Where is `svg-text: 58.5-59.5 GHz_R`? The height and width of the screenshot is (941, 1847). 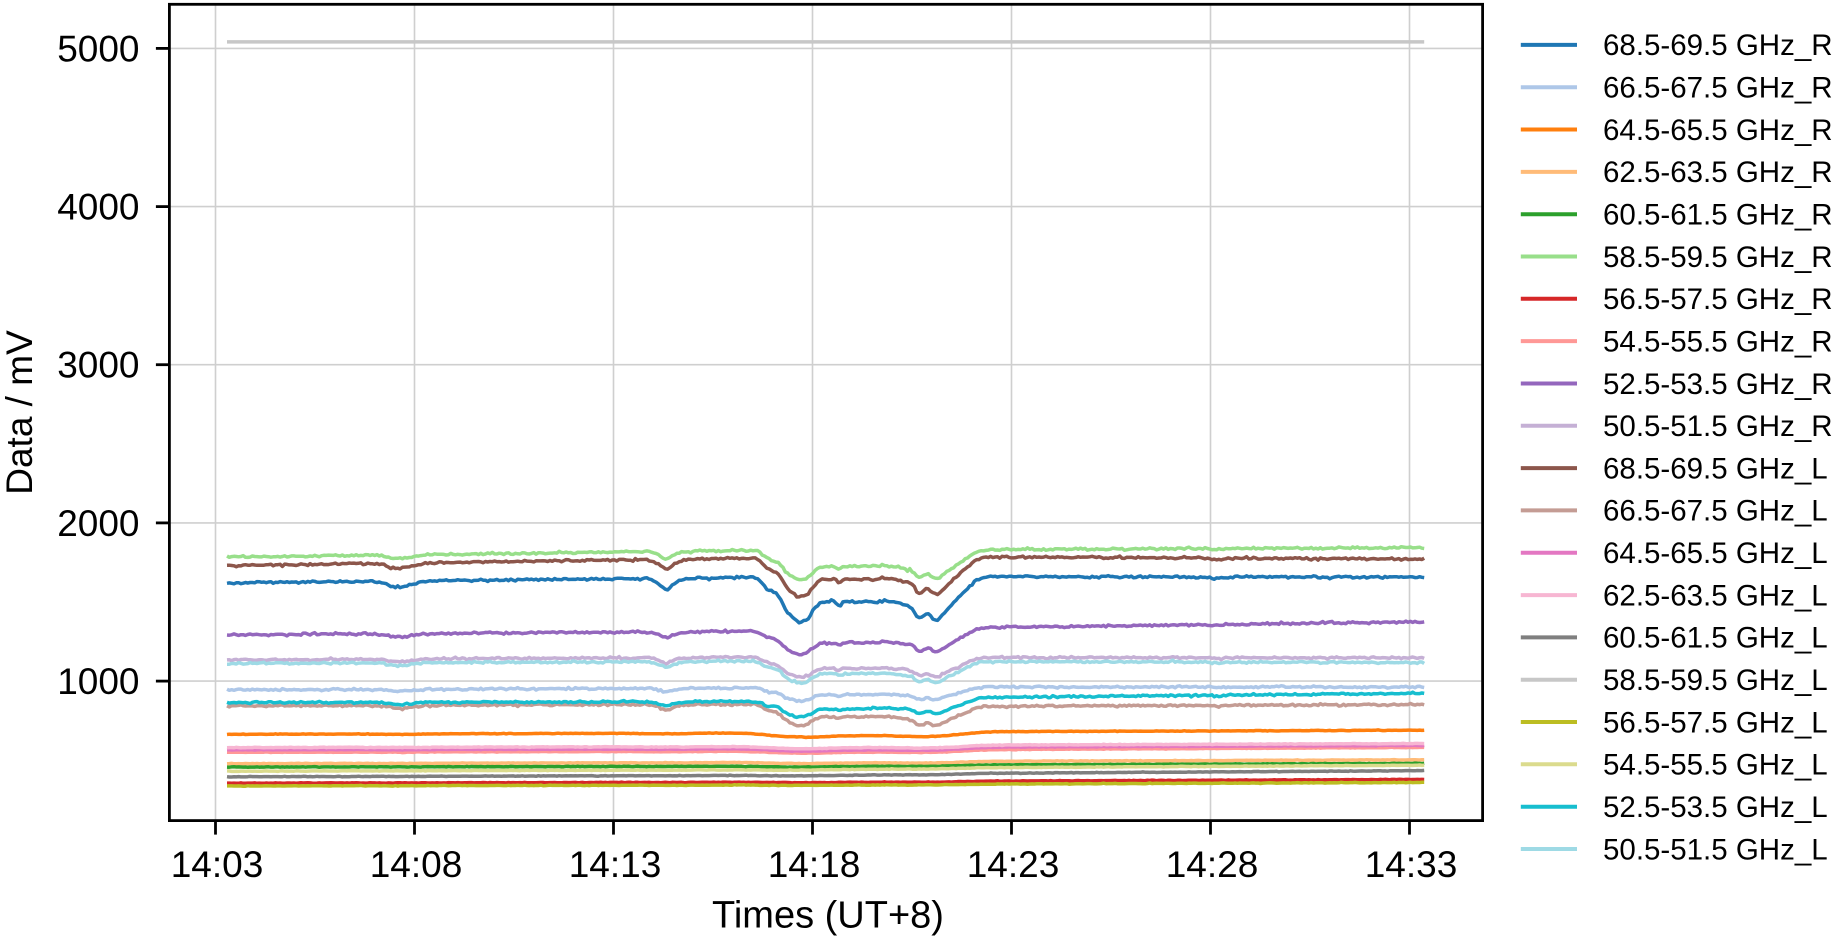 svg-text: 58.5-59.5 GHz_R is located at coordinates (1718, 257).